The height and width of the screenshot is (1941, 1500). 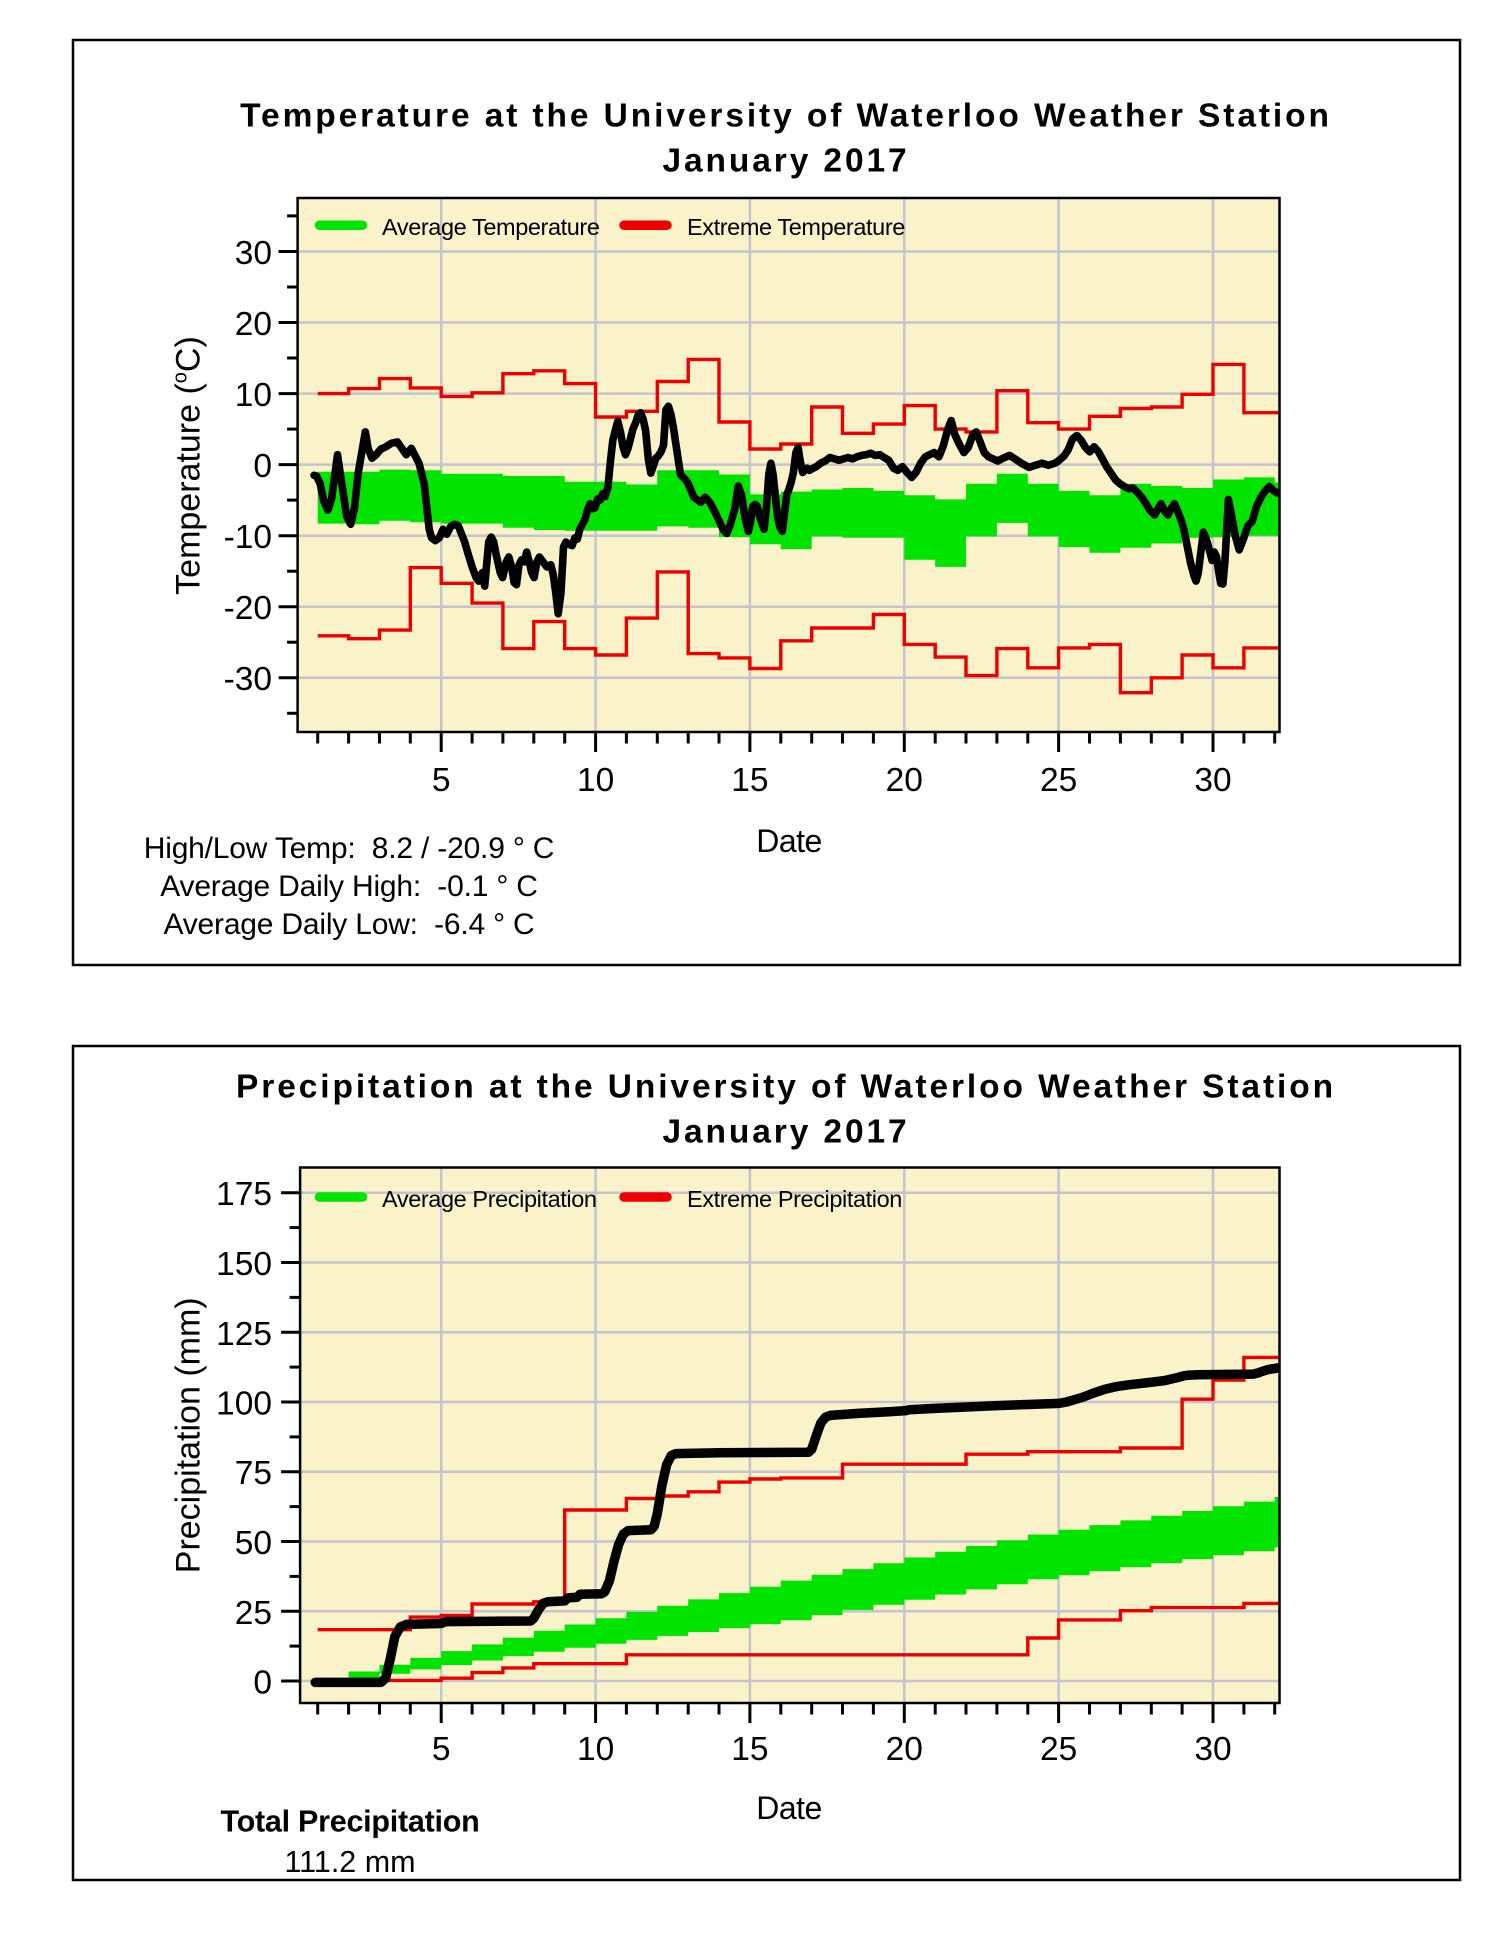 I want to click on svg-text: Average Temperature, so click(x=491, y=227).